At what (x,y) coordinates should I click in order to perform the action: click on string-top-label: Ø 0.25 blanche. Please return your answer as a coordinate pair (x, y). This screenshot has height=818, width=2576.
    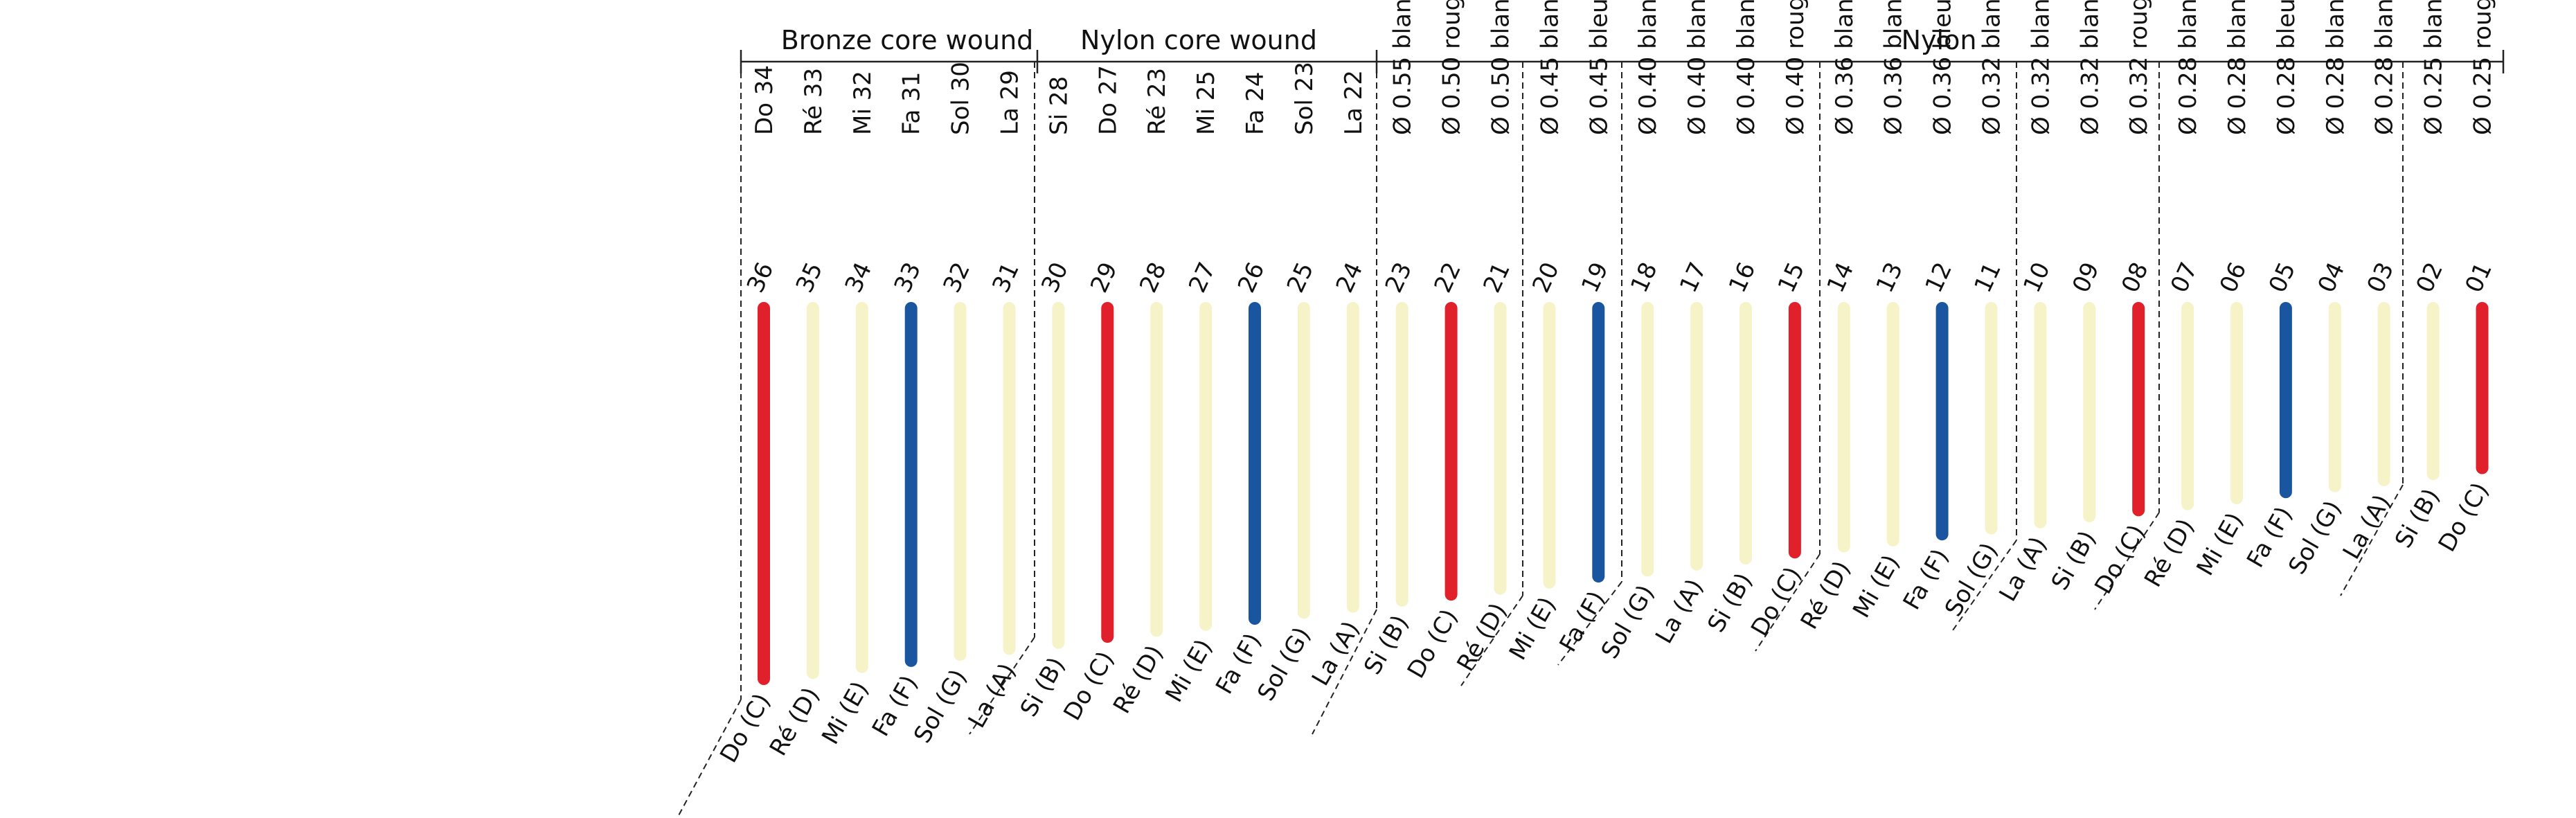
    Looking at the image, I should click on (2434, 67).